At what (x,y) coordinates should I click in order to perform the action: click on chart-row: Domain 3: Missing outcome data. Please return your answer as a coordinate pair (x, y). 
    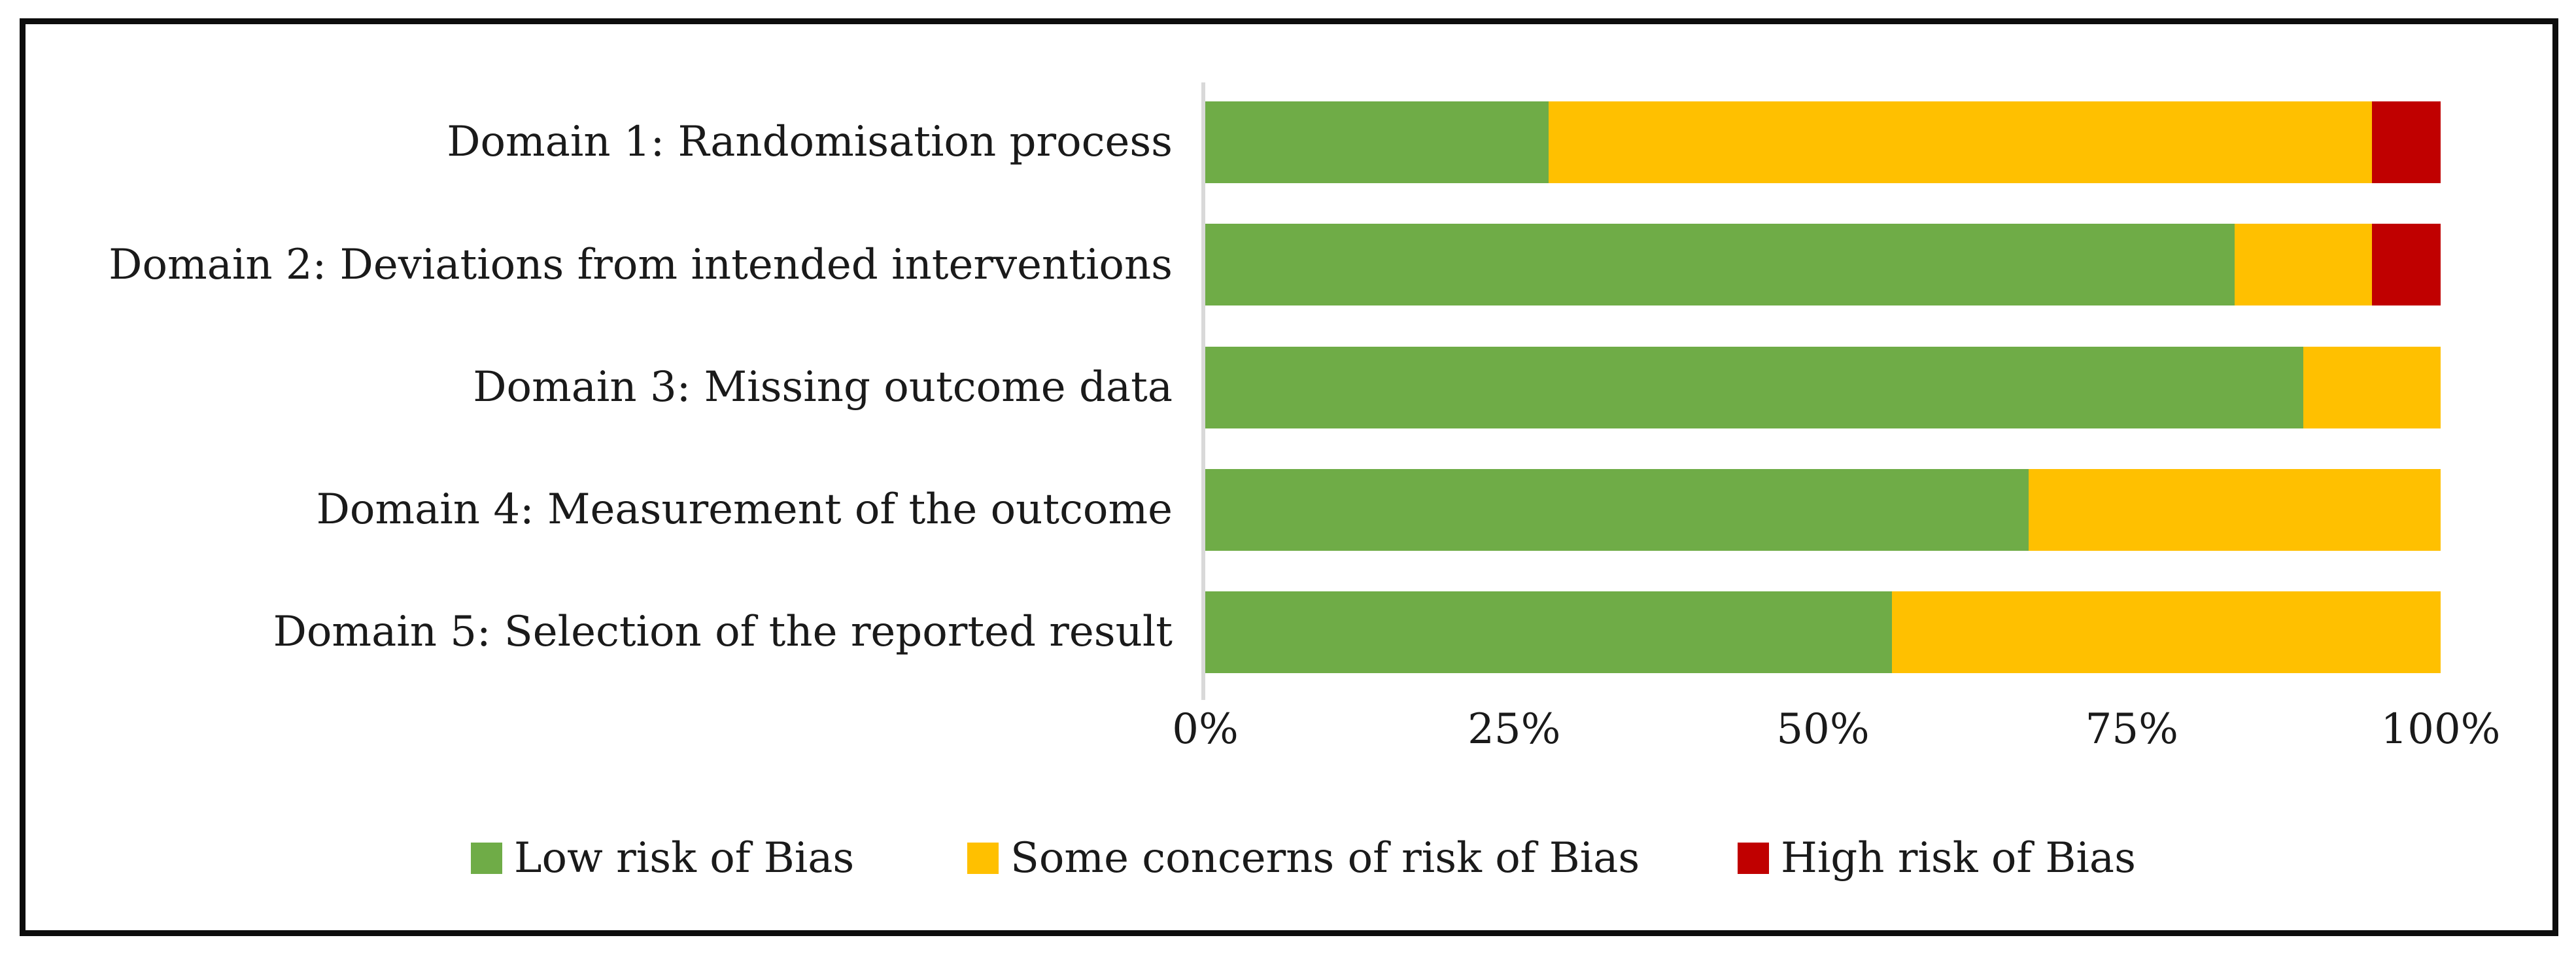
    Looking at the image, I should click on (1234, 387).